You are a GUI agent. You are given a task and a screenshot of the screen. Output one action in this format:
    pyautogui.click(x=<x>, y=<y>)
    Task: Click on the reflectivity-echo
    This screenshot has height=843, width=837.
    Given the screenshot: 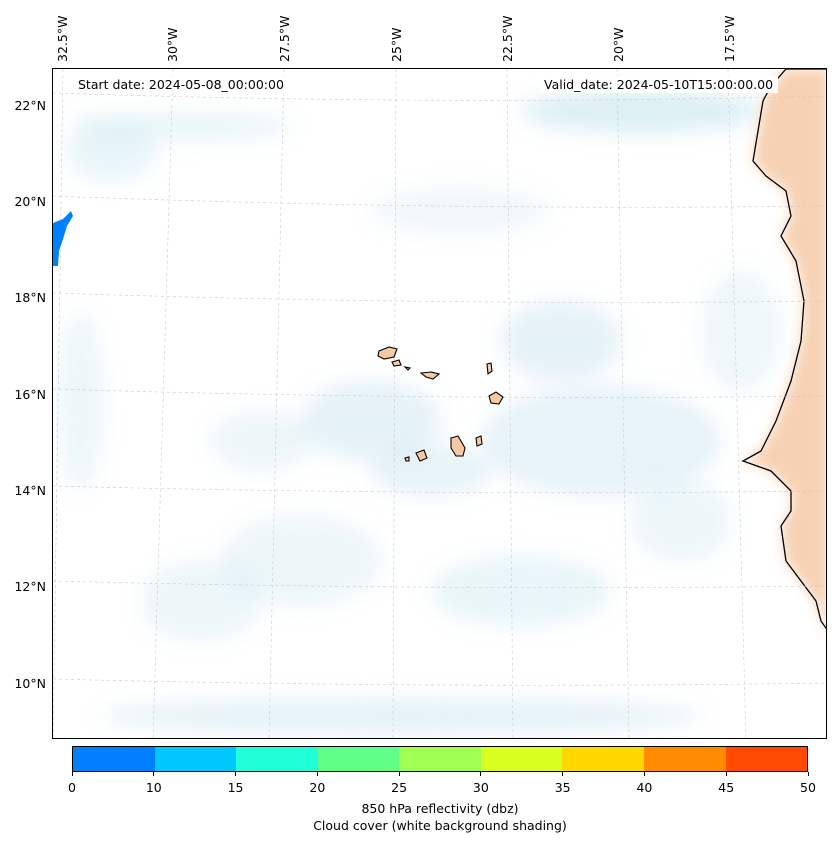 What is the action you would take?
    pyautogui.click(x=63, y=238)
    